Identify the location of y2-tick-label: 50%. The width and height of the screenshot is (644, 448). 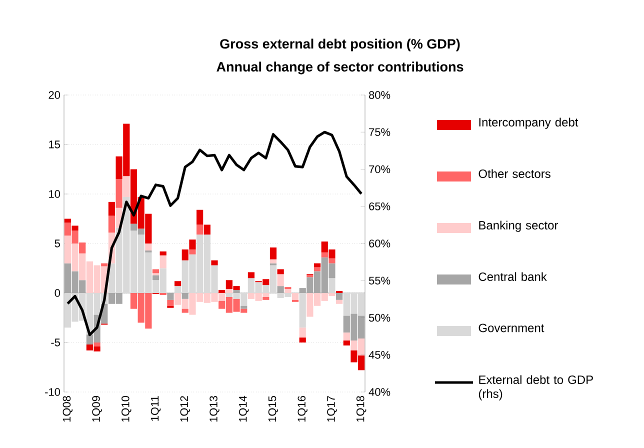
(379, 318).